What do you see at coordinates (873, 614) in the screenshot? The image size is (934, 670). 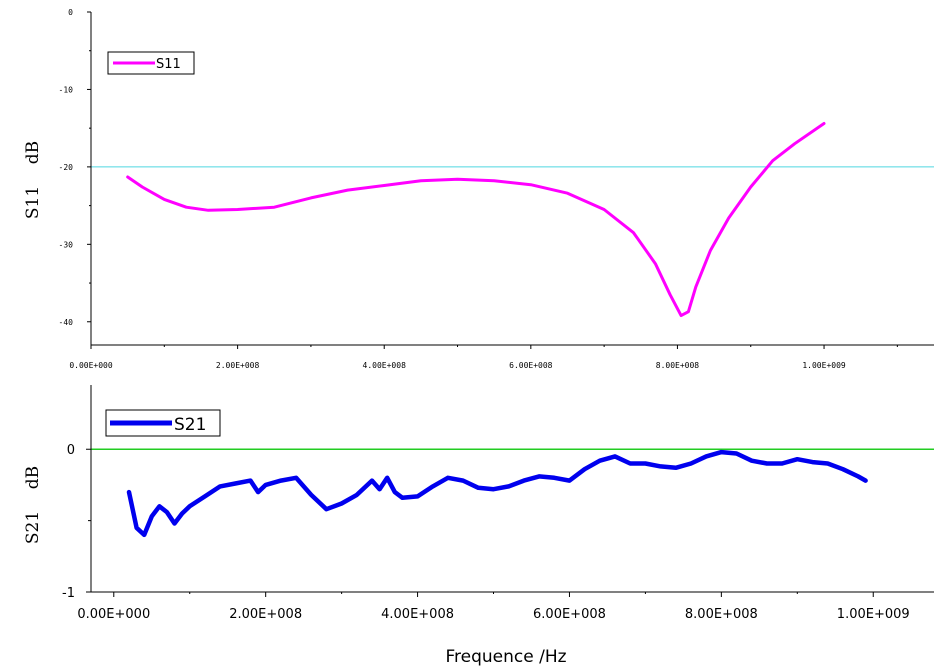 I see `s21-x-tick-label: 1.00E+009` at bounding box center [873, 614].